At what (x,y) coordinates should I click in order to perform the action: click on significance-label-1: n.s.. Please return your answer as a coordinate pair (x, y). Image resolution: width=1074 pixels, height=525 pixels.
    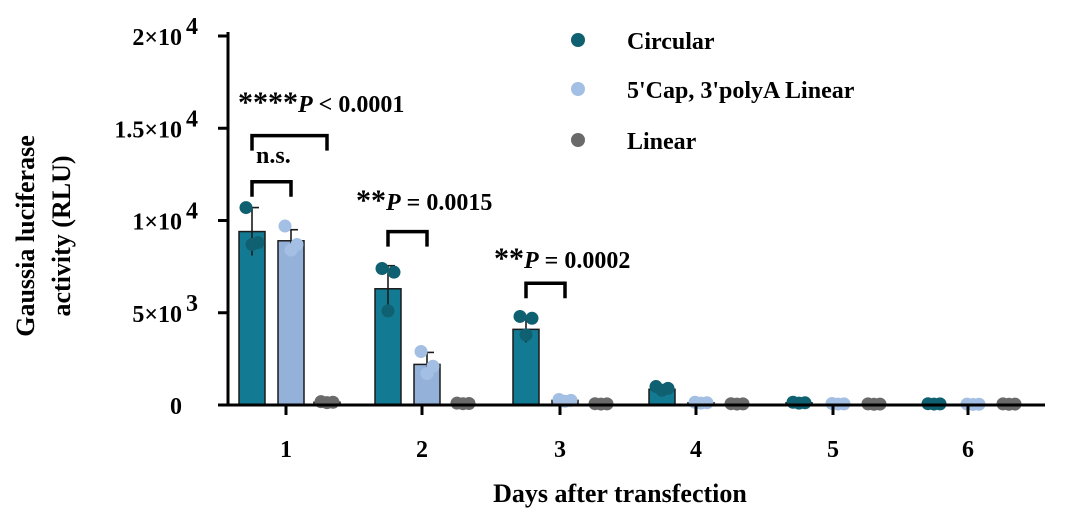
    Looking at the image, I should click on (273, 156).